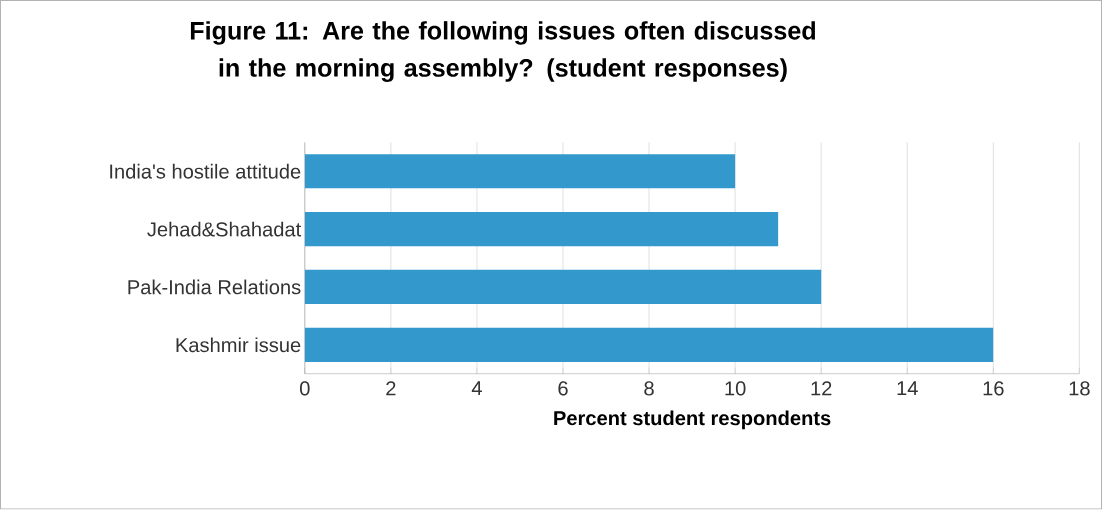 The height and width of the screenshot is (510, 1102). I want to click on y-tick-label: Kashmir issue, so click(238, 345).